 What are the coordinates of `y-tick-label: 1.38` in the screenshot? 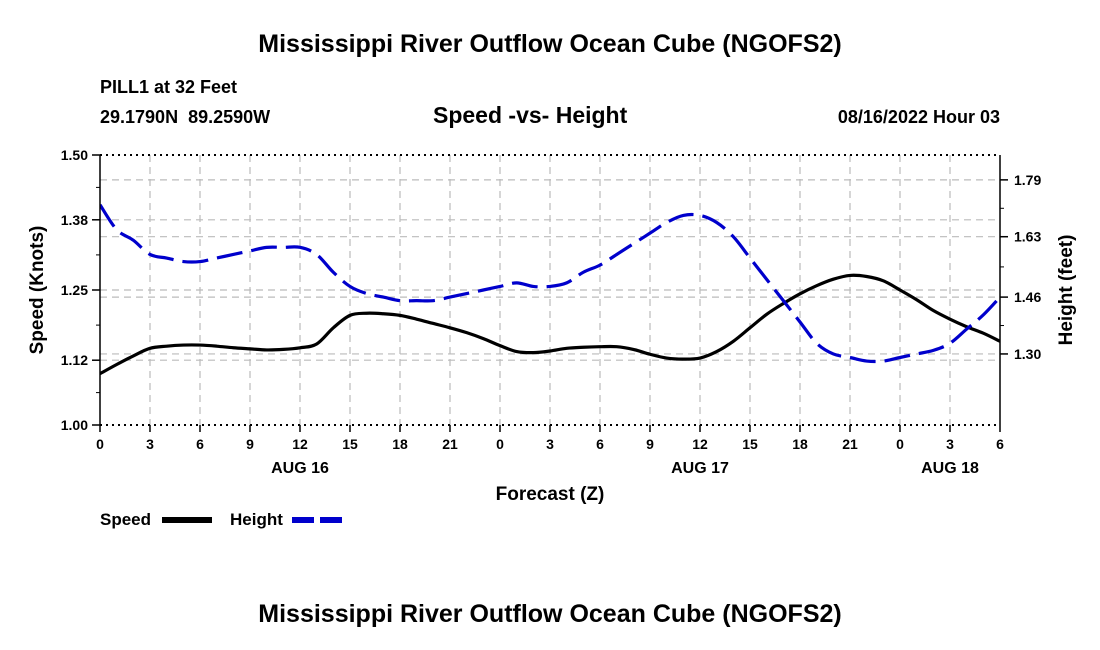 It's located at (74, 220).